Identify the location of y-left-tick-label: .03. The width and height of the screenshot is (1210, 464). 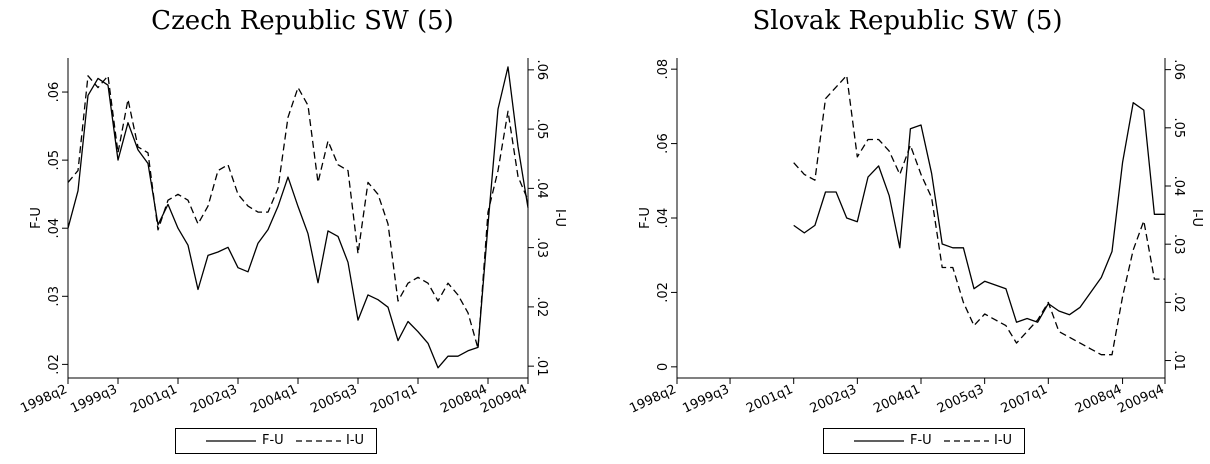
(54, 296).